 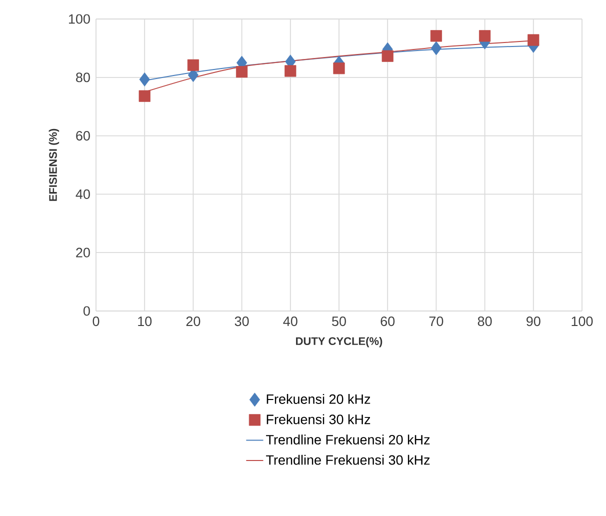 I want to click on legend-label: Trendline Frekuensi 30 kHz, so click(x=348, y=459).